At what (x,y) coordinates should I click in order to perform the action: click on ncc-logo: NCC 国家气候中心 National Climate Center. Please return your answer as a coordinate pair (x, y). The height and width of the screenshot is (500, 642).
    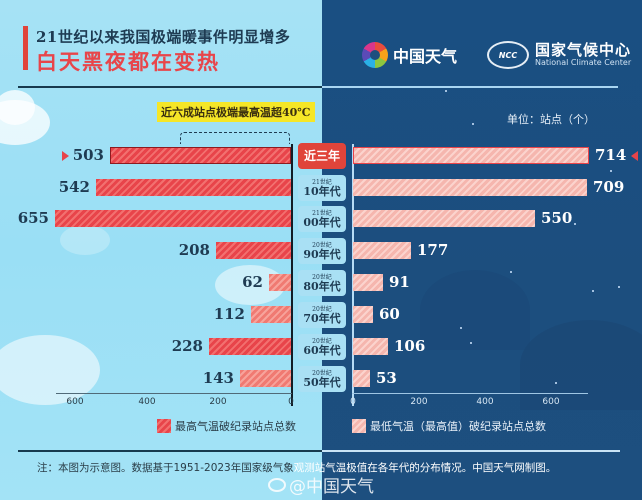
    Looking at the image, I should click on (559, 55).